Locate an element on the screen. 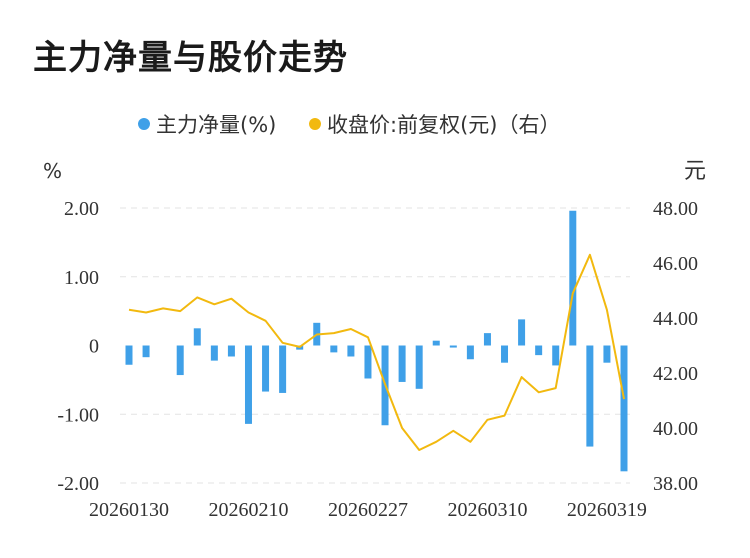 This screenshot has height=558, width=750. right-tick-label: 38.00 is located at coordinates (675, 484).